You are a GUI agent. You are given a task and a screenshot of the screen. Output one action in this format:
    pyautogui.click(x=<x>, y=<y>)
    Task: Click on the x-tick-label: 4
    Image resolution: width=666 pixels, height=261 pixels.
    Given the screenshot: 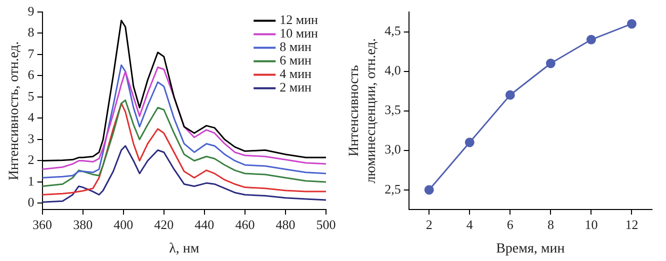 What is the action you would take?
    pyautogui.click(x=470, y=224)
    